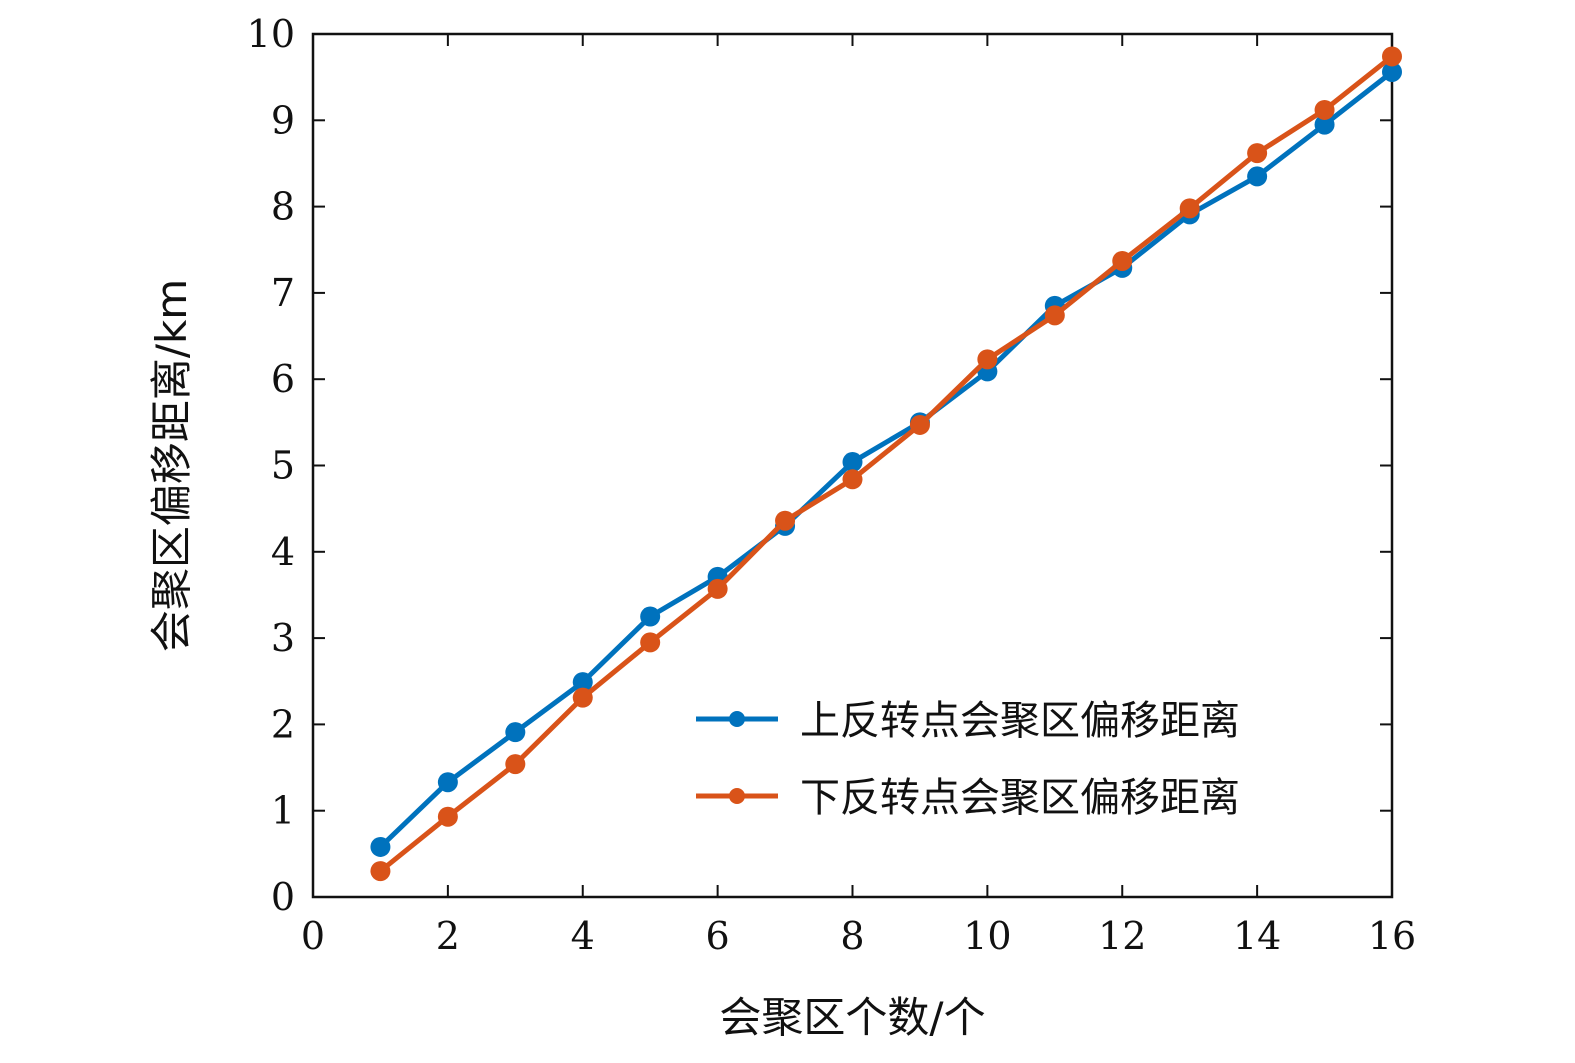 This screenshot has width=1575, height=1063. I want to click on y-tick-label: 1, so click(283, 811).